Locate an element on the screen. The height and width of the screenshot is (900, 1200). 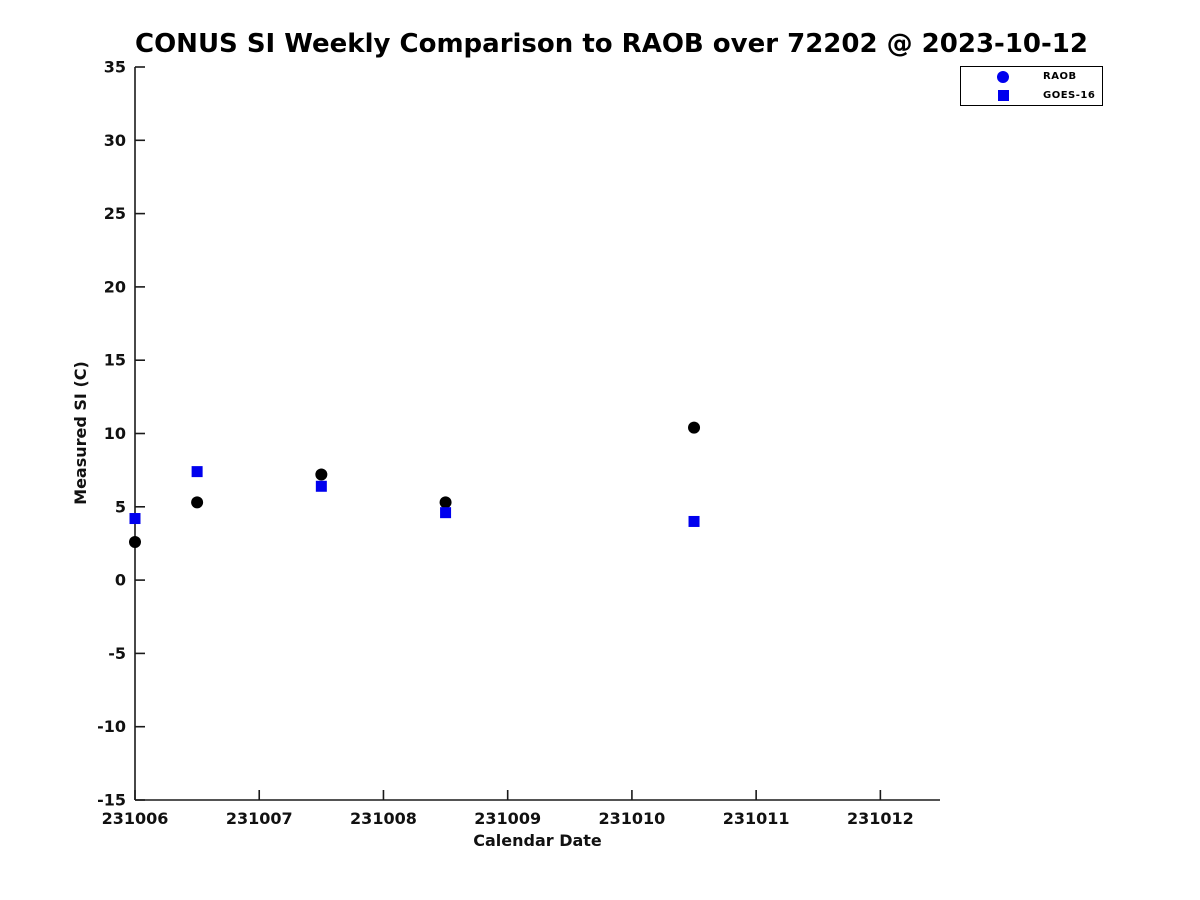
x-tick-label: 231011 is located at coordinates (756, 818).